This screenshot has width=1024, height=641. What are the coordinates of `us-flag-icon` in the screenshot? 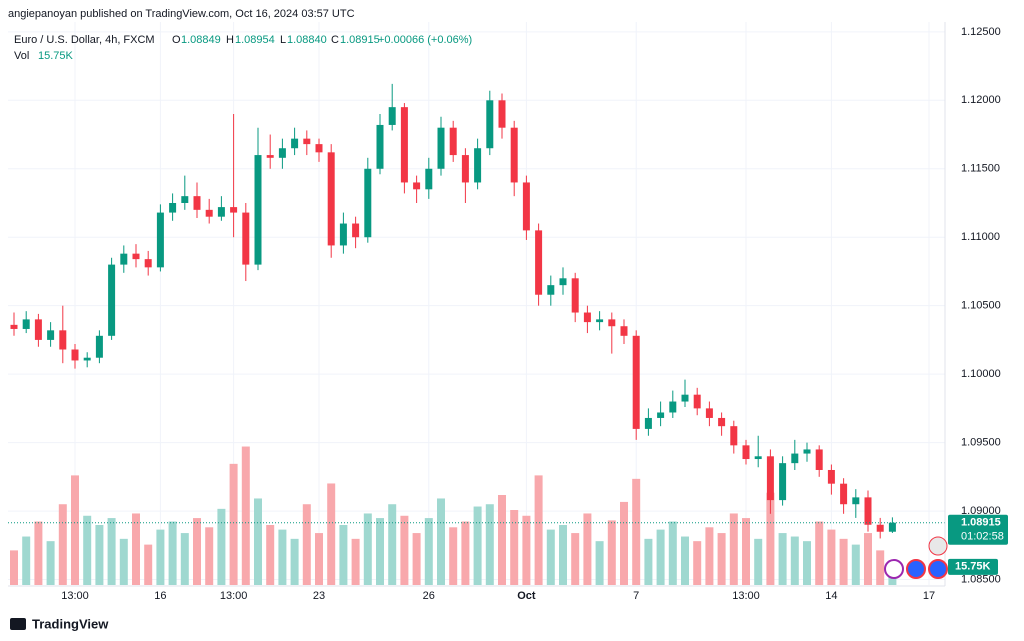 It's located at (938, 546).